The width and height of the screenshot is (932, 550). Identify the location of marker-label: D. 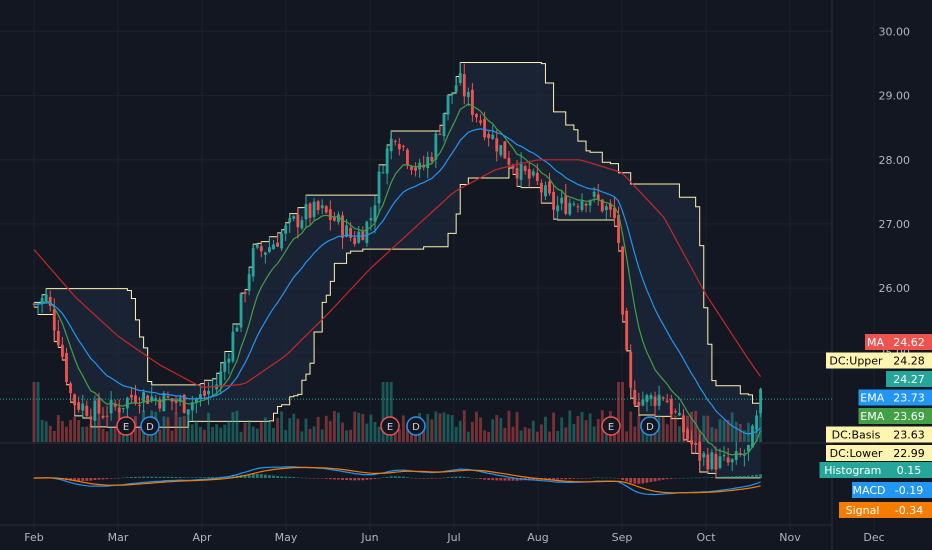
(150, 427).